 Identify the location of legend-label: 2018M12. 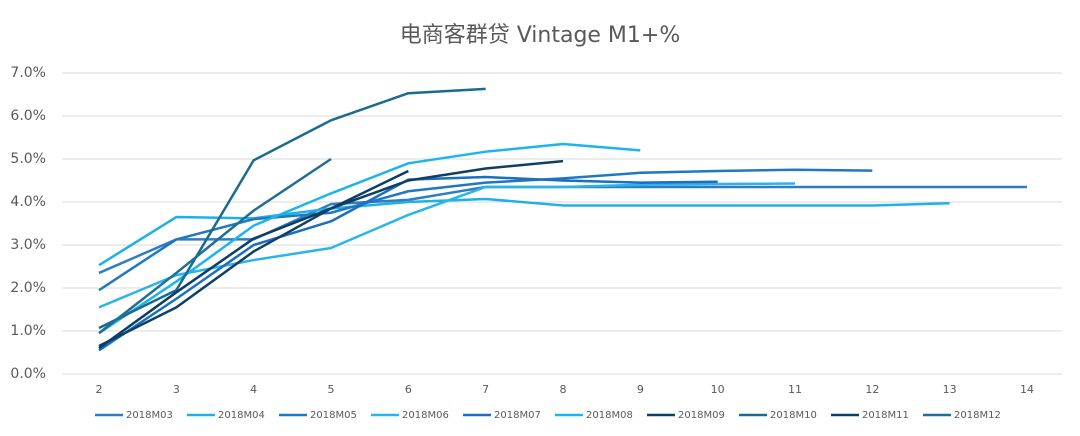
(977, 415).